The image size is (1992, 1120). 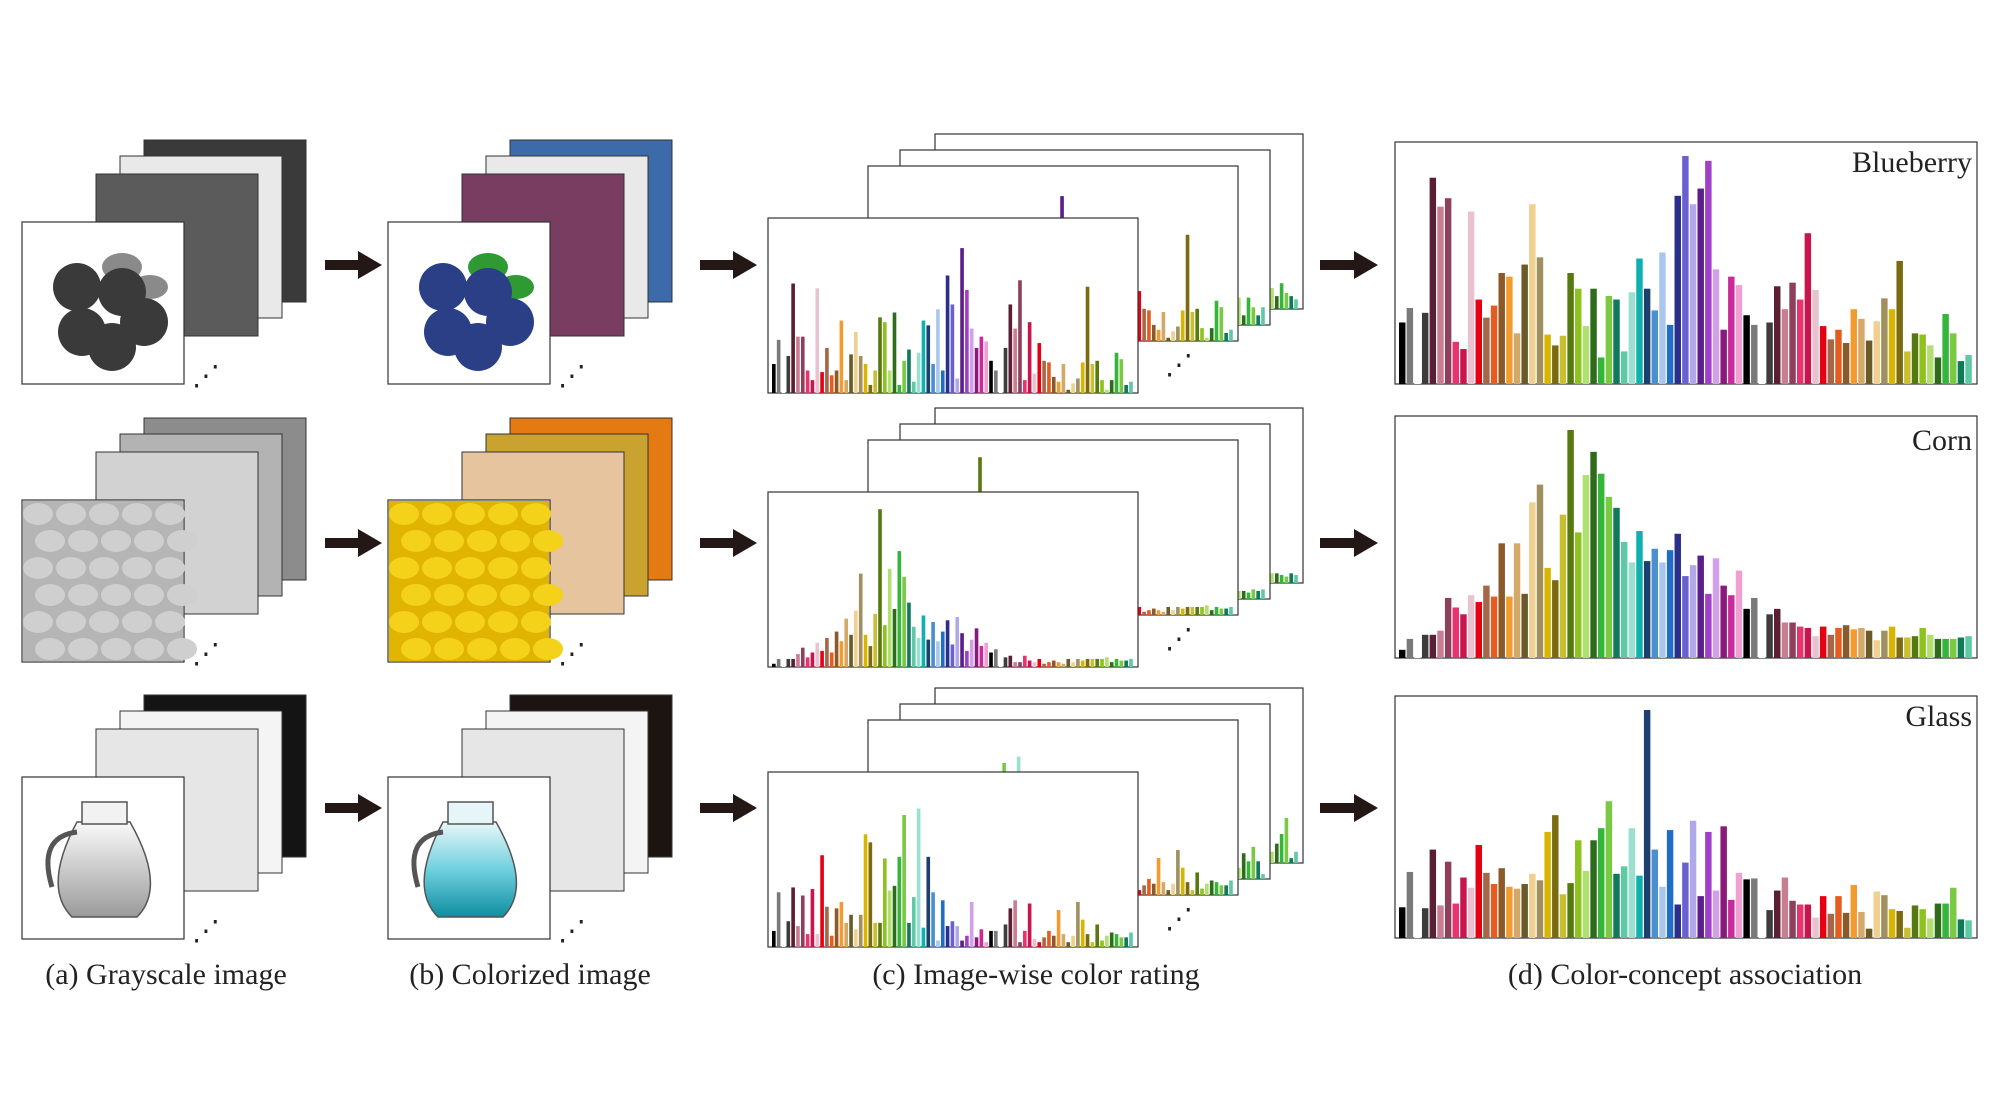 I want to click on photo-stack-r1-c0, so click(x=164, y=540).